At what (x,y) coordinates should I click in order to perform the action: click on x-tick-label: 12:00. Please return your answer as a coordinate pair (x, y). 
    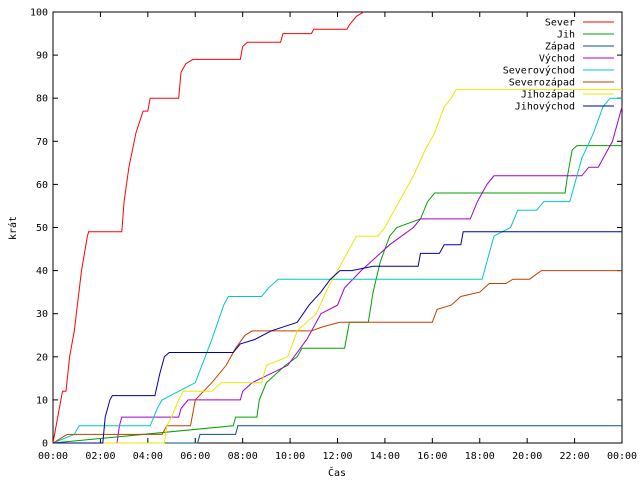
    Looking at the image, I should click on (337, 456).